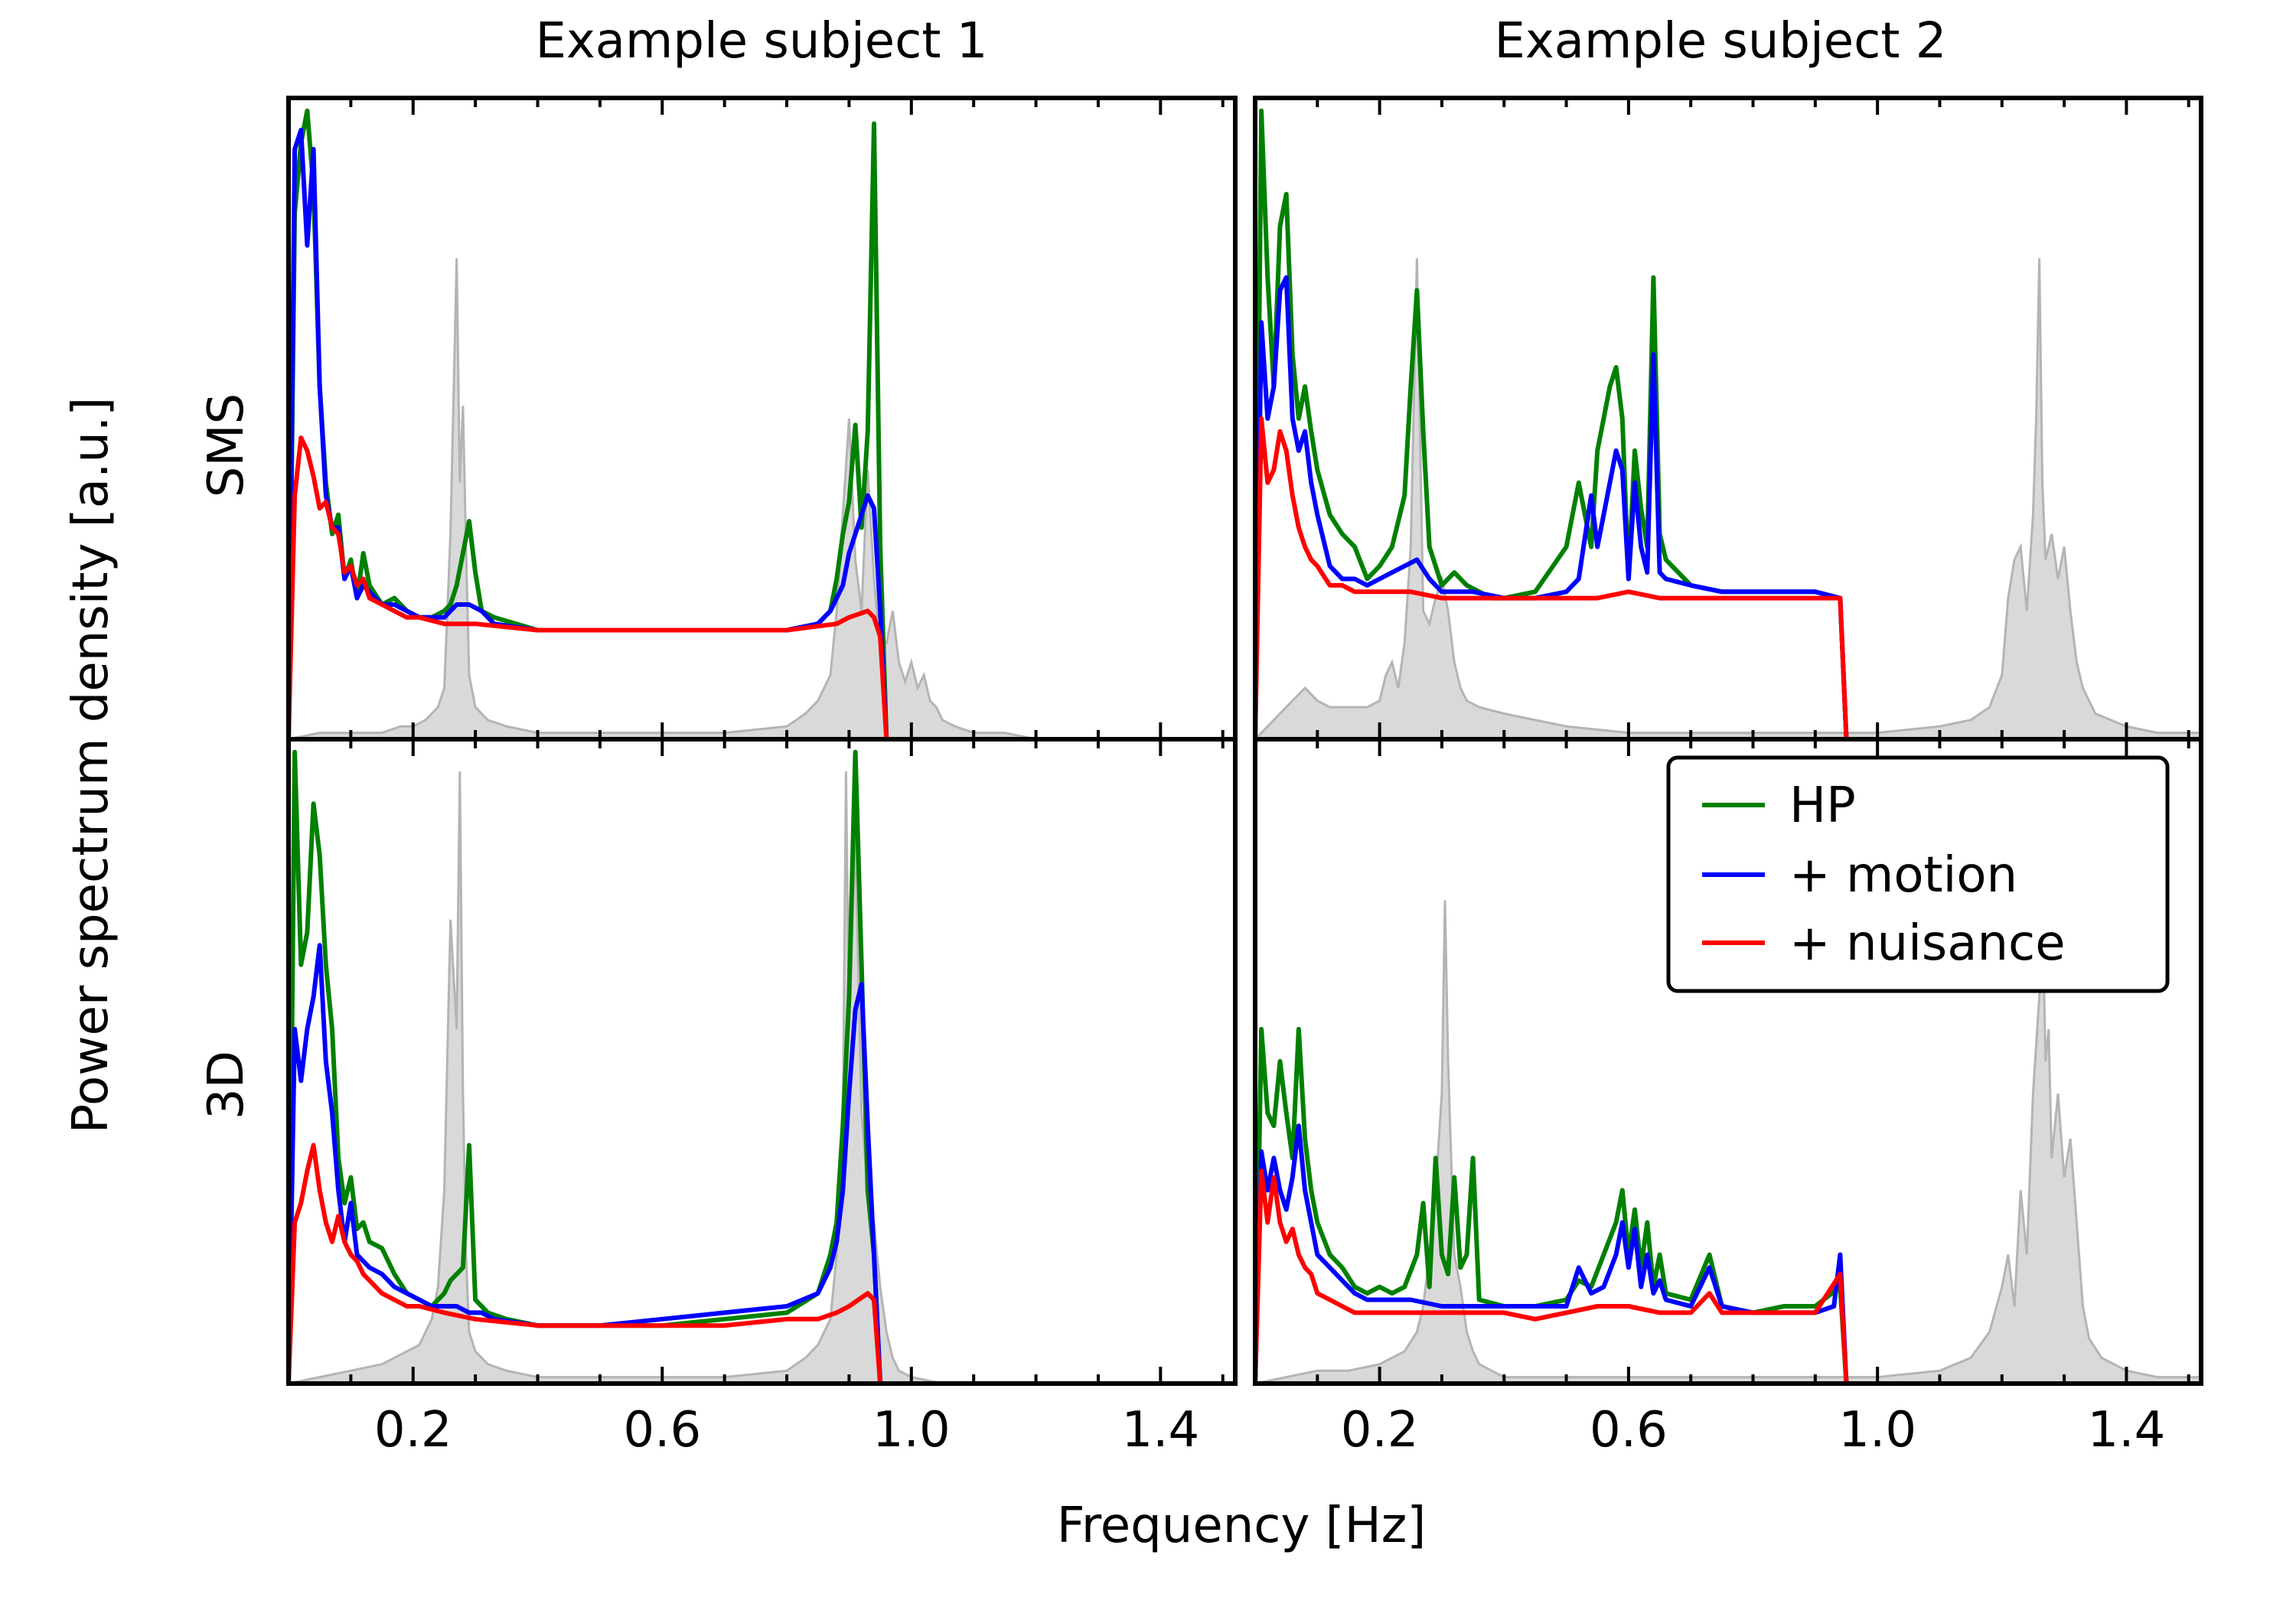 This screenshot has height=1607, width=2296. Describe the element at coordinates (1927, 943) in the screenshot. I see `legend-label-nuisance: + nuisance` at that location.